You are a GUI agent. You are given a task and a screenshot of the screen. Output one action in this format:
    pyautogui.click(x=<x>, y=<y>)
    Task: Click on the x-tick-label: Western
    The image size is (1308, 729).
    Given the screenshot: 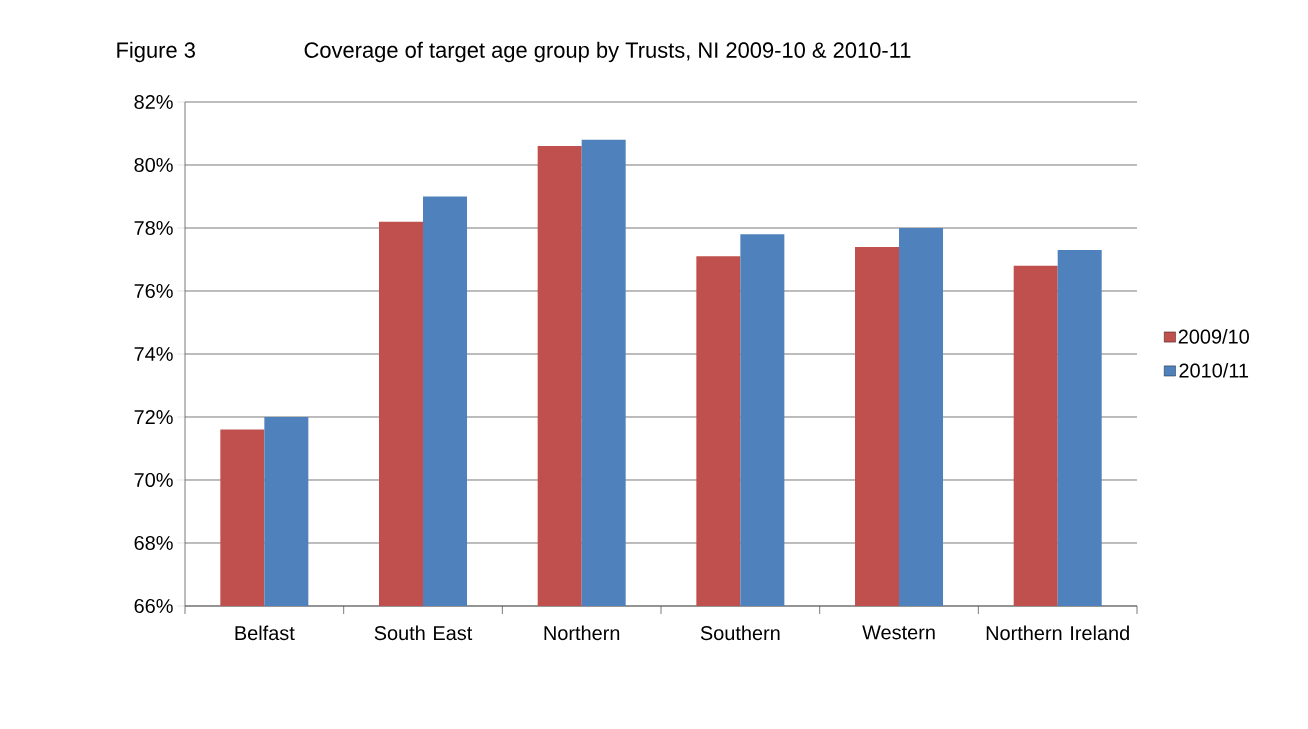 What is the action you would take?
    pyautogui.click(x=898, y=632)
    